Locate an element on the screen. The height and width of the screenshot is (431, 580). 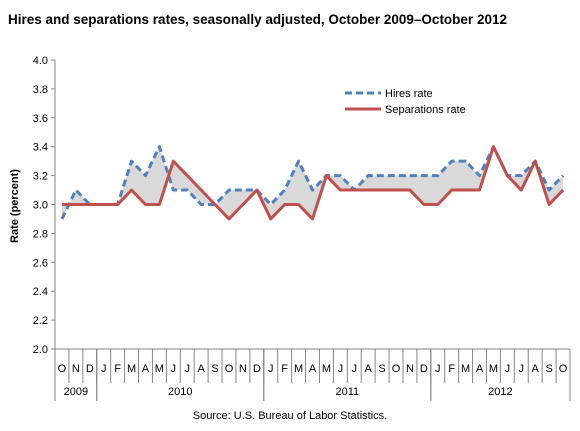
y-tick-label: 3.8 is located at coordinates (40, 90).